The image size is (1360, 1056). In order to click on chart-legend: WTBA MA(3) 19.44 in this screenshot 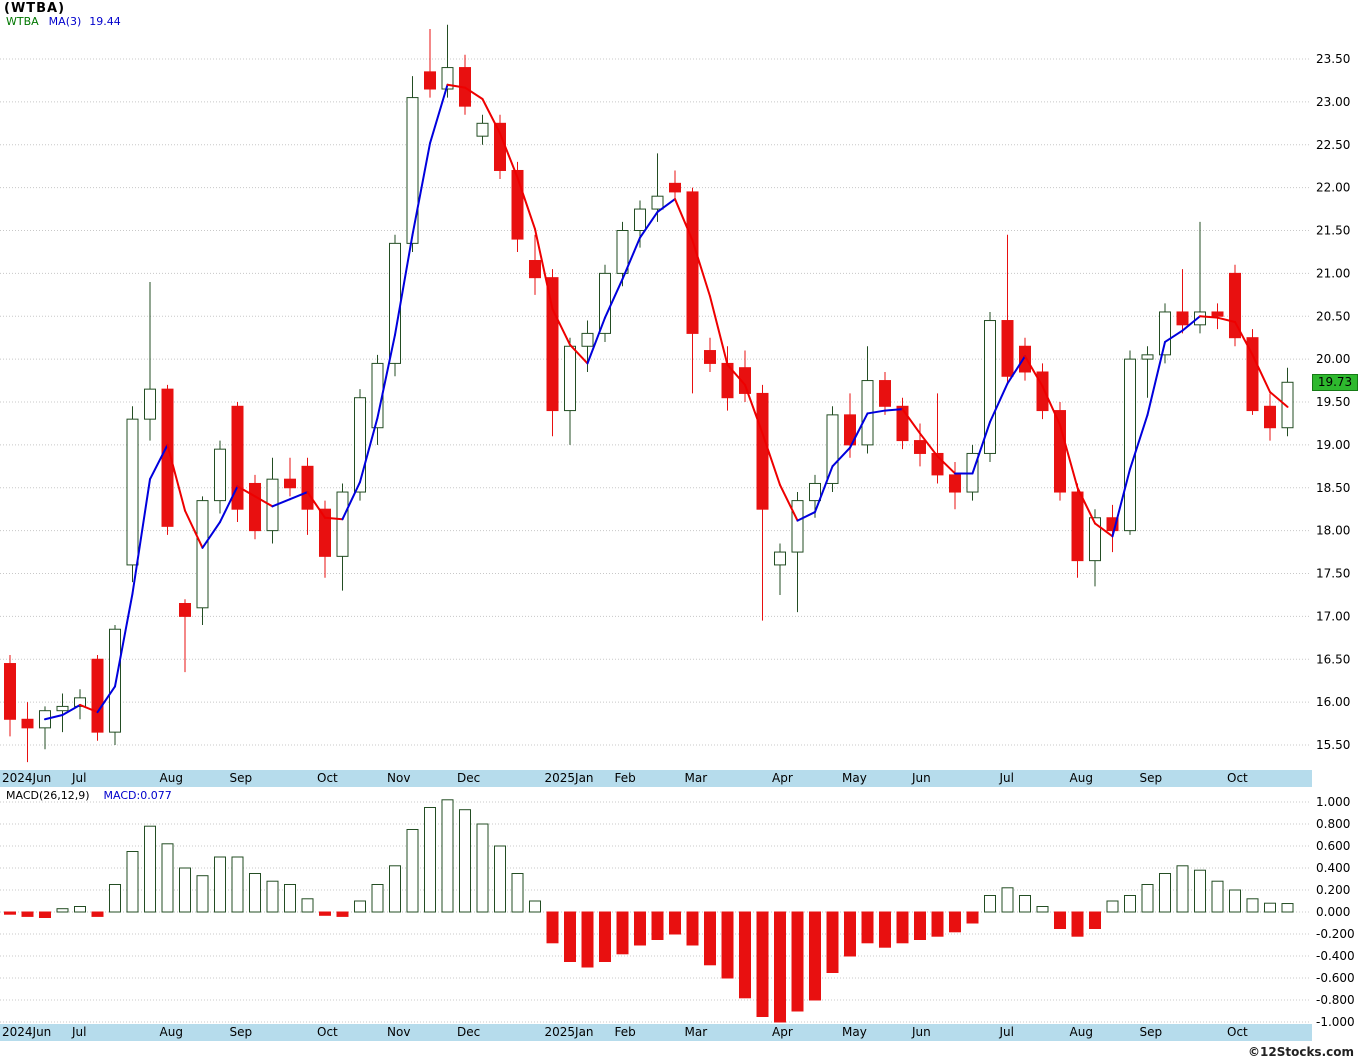, I will do `click(63, 21)`.